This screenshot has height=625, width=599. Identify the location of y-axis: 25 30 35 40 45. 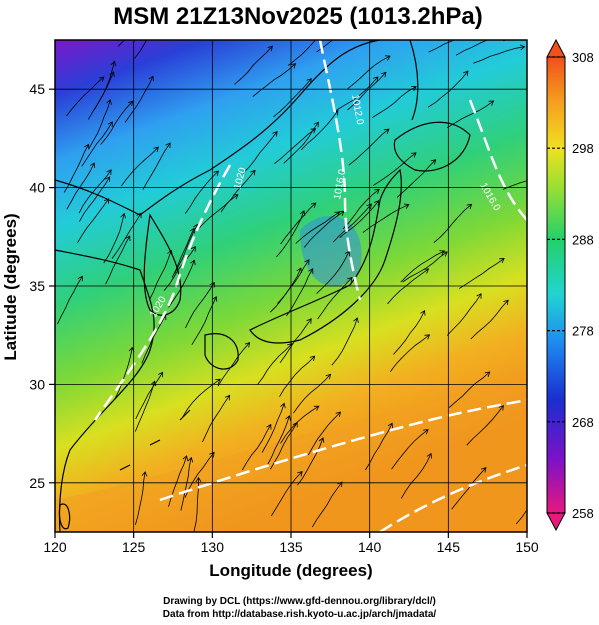
(42, 286).